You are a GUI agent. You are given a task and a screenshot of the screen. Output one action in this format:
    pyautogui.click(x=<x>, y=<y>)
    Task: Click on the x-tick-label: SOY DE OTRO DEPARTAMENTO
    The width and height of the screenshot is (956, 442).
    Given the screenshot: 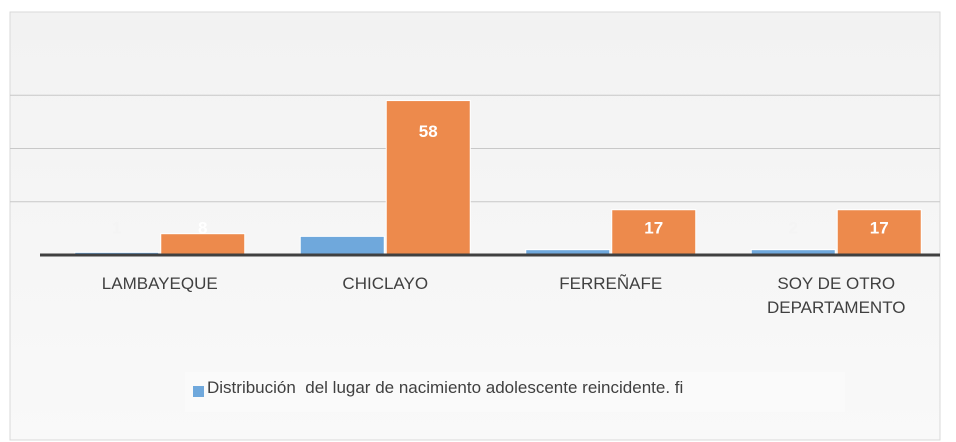 What is the action you would take?
    pyautogui.click(x=836, y=295)
    